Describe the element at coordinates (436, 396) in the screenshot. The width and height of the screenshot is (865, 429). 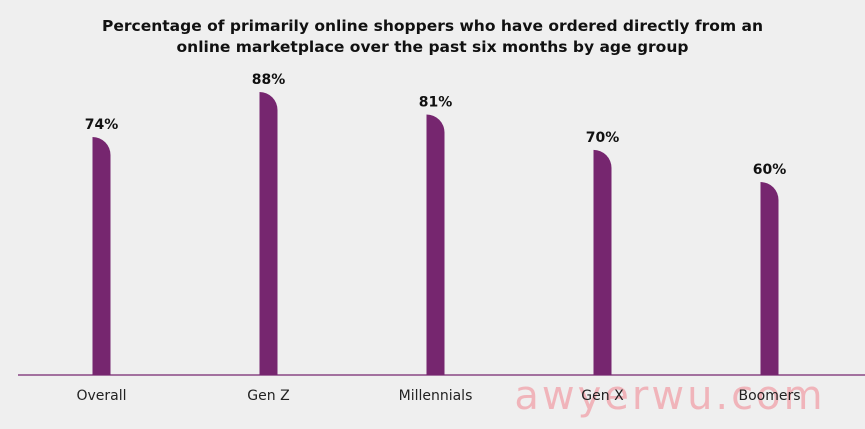
I see `x-tick-label: Millennials` at that location.